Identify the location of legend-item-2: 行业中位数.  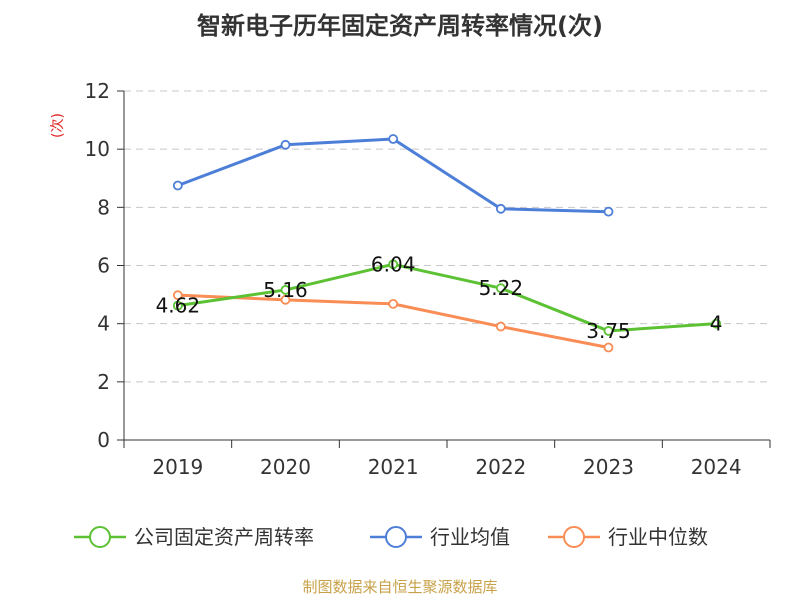
(628, 537).